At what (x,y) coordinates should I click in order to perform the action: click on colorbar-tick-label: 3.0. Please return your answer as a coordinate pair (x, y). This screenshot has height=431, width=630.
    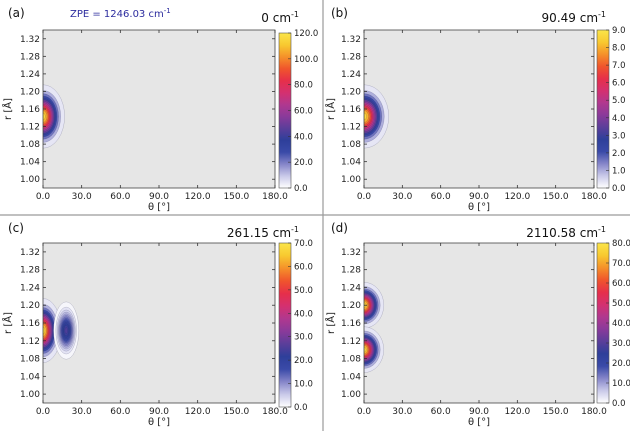
    Looking at the image, I should click on (619, 136).